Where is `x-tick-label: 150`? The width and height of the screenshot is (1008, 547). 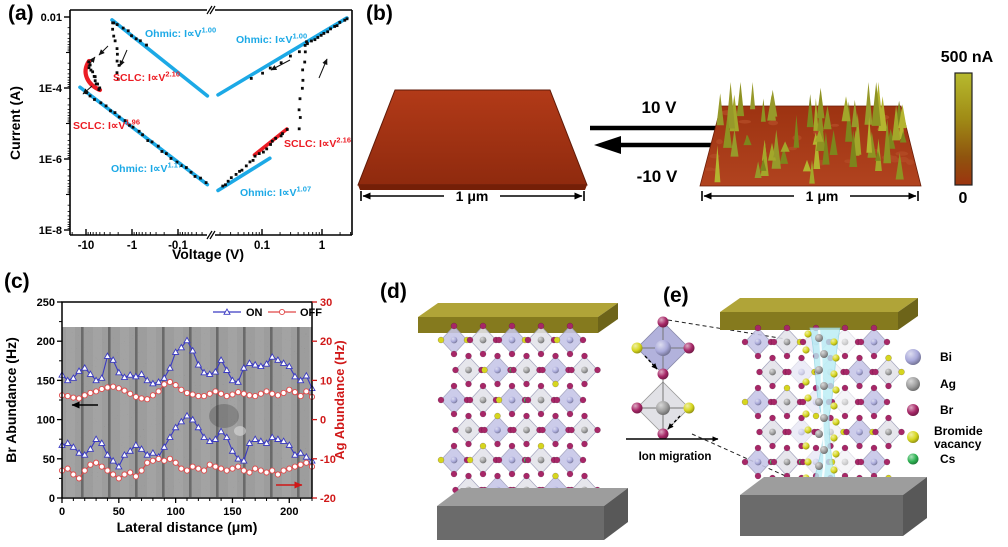 x-tick-label: 150 is located at coordinates (232, 512).